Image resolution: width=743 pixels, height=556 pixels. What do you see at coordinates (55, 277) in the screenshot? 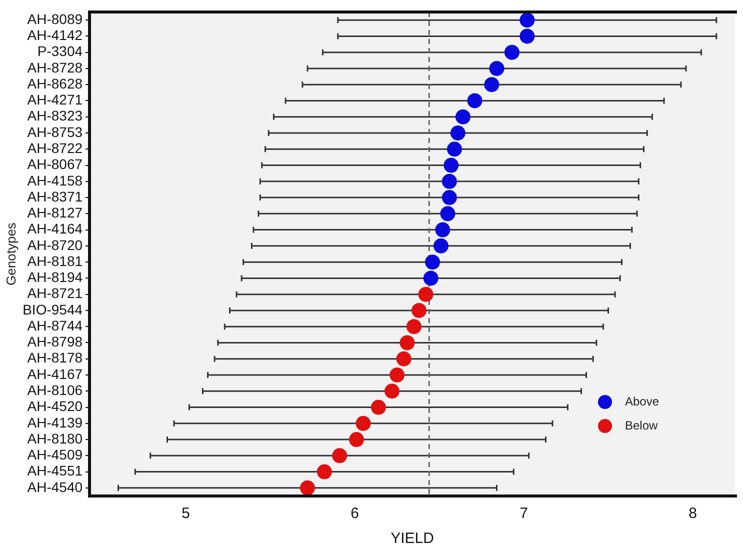
I see `y-tick-label: AH-8194` at bounding box center [55, 277].